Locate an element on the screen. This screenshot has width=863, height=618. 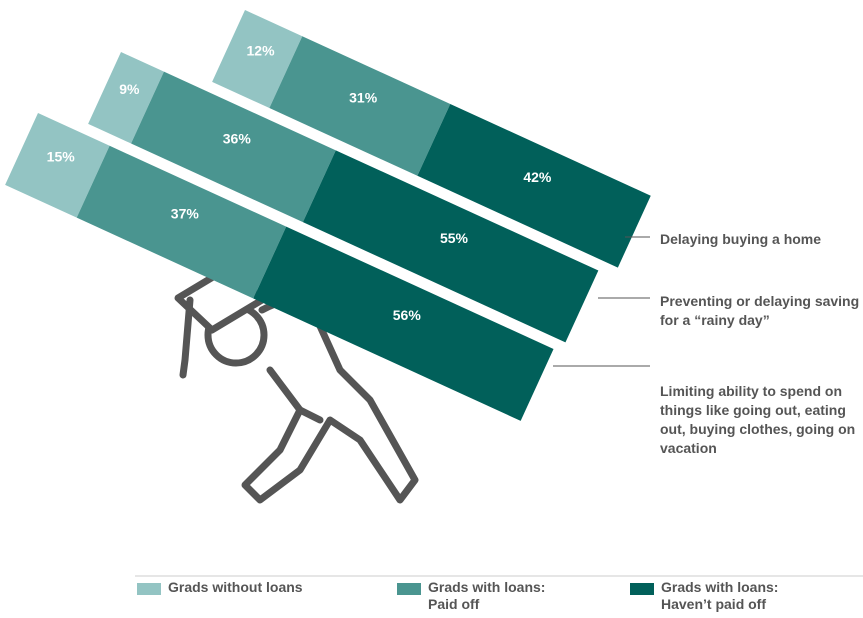
legend-label: Grads with loans: Haven’t paid off is located at coordinates (720, 595).